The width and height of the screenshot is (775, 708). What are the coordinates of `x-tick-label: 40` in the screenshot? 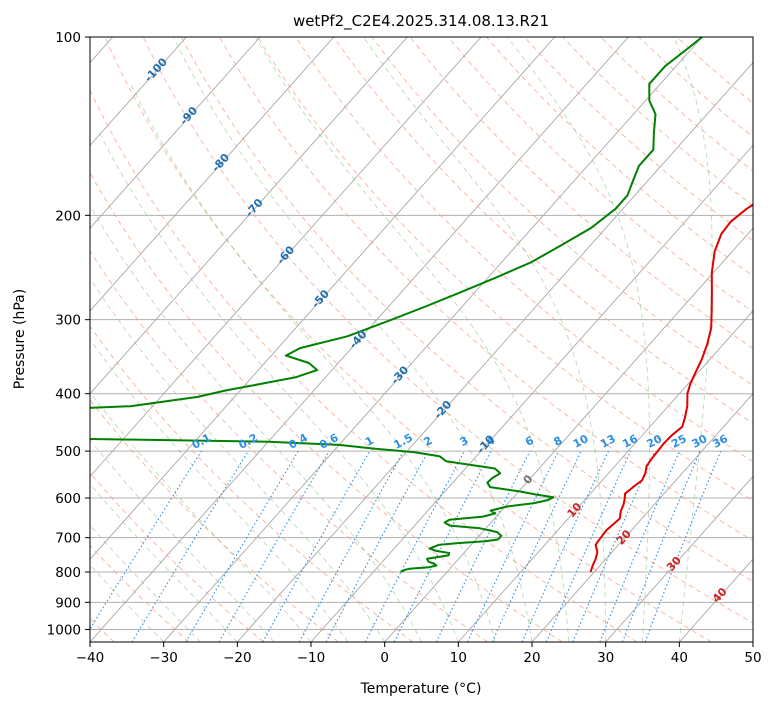 It's located at (679, 658).